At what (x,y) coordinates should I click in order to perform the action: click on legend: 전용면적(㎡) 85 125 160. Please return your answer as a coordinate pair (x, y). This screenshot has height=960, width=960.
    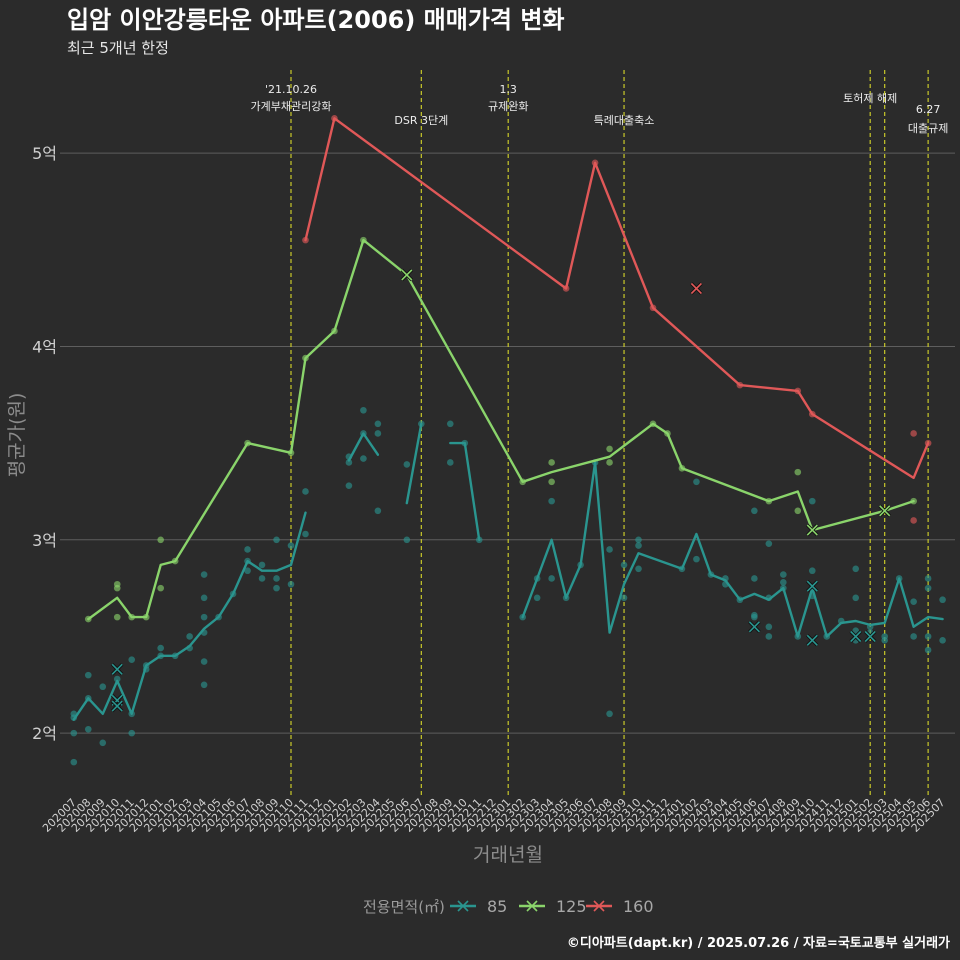
    Looking at the image, I should click on (508, 906).